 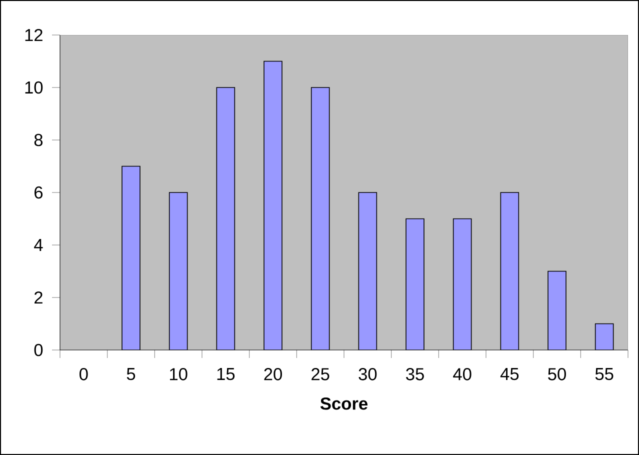 What do you see at coordinates (38, 297) in the screenshot?
I see `y-tick-label: 2` at bounding box center [38, 297].